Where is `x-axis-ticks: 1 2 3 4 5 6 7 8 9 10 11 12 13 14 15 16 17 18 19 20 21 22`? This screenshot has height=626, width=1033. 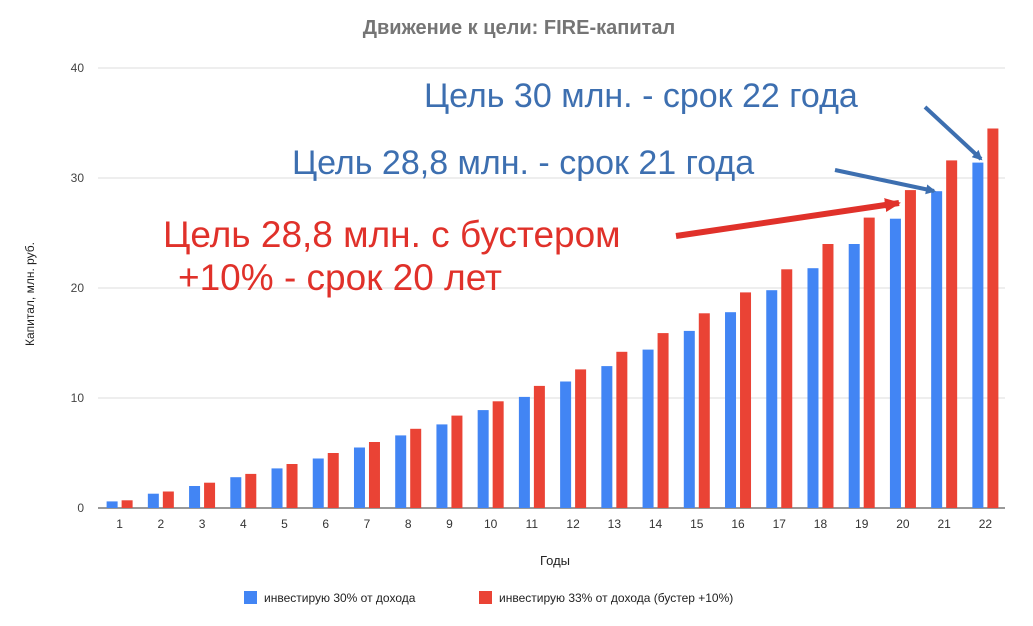
x-axis-ticks: 1 2 3 4 5 6 7 8 9 10 11 12 13 14 15 16 17 18 19 20 21 22 is located at coordinates (554, 524).